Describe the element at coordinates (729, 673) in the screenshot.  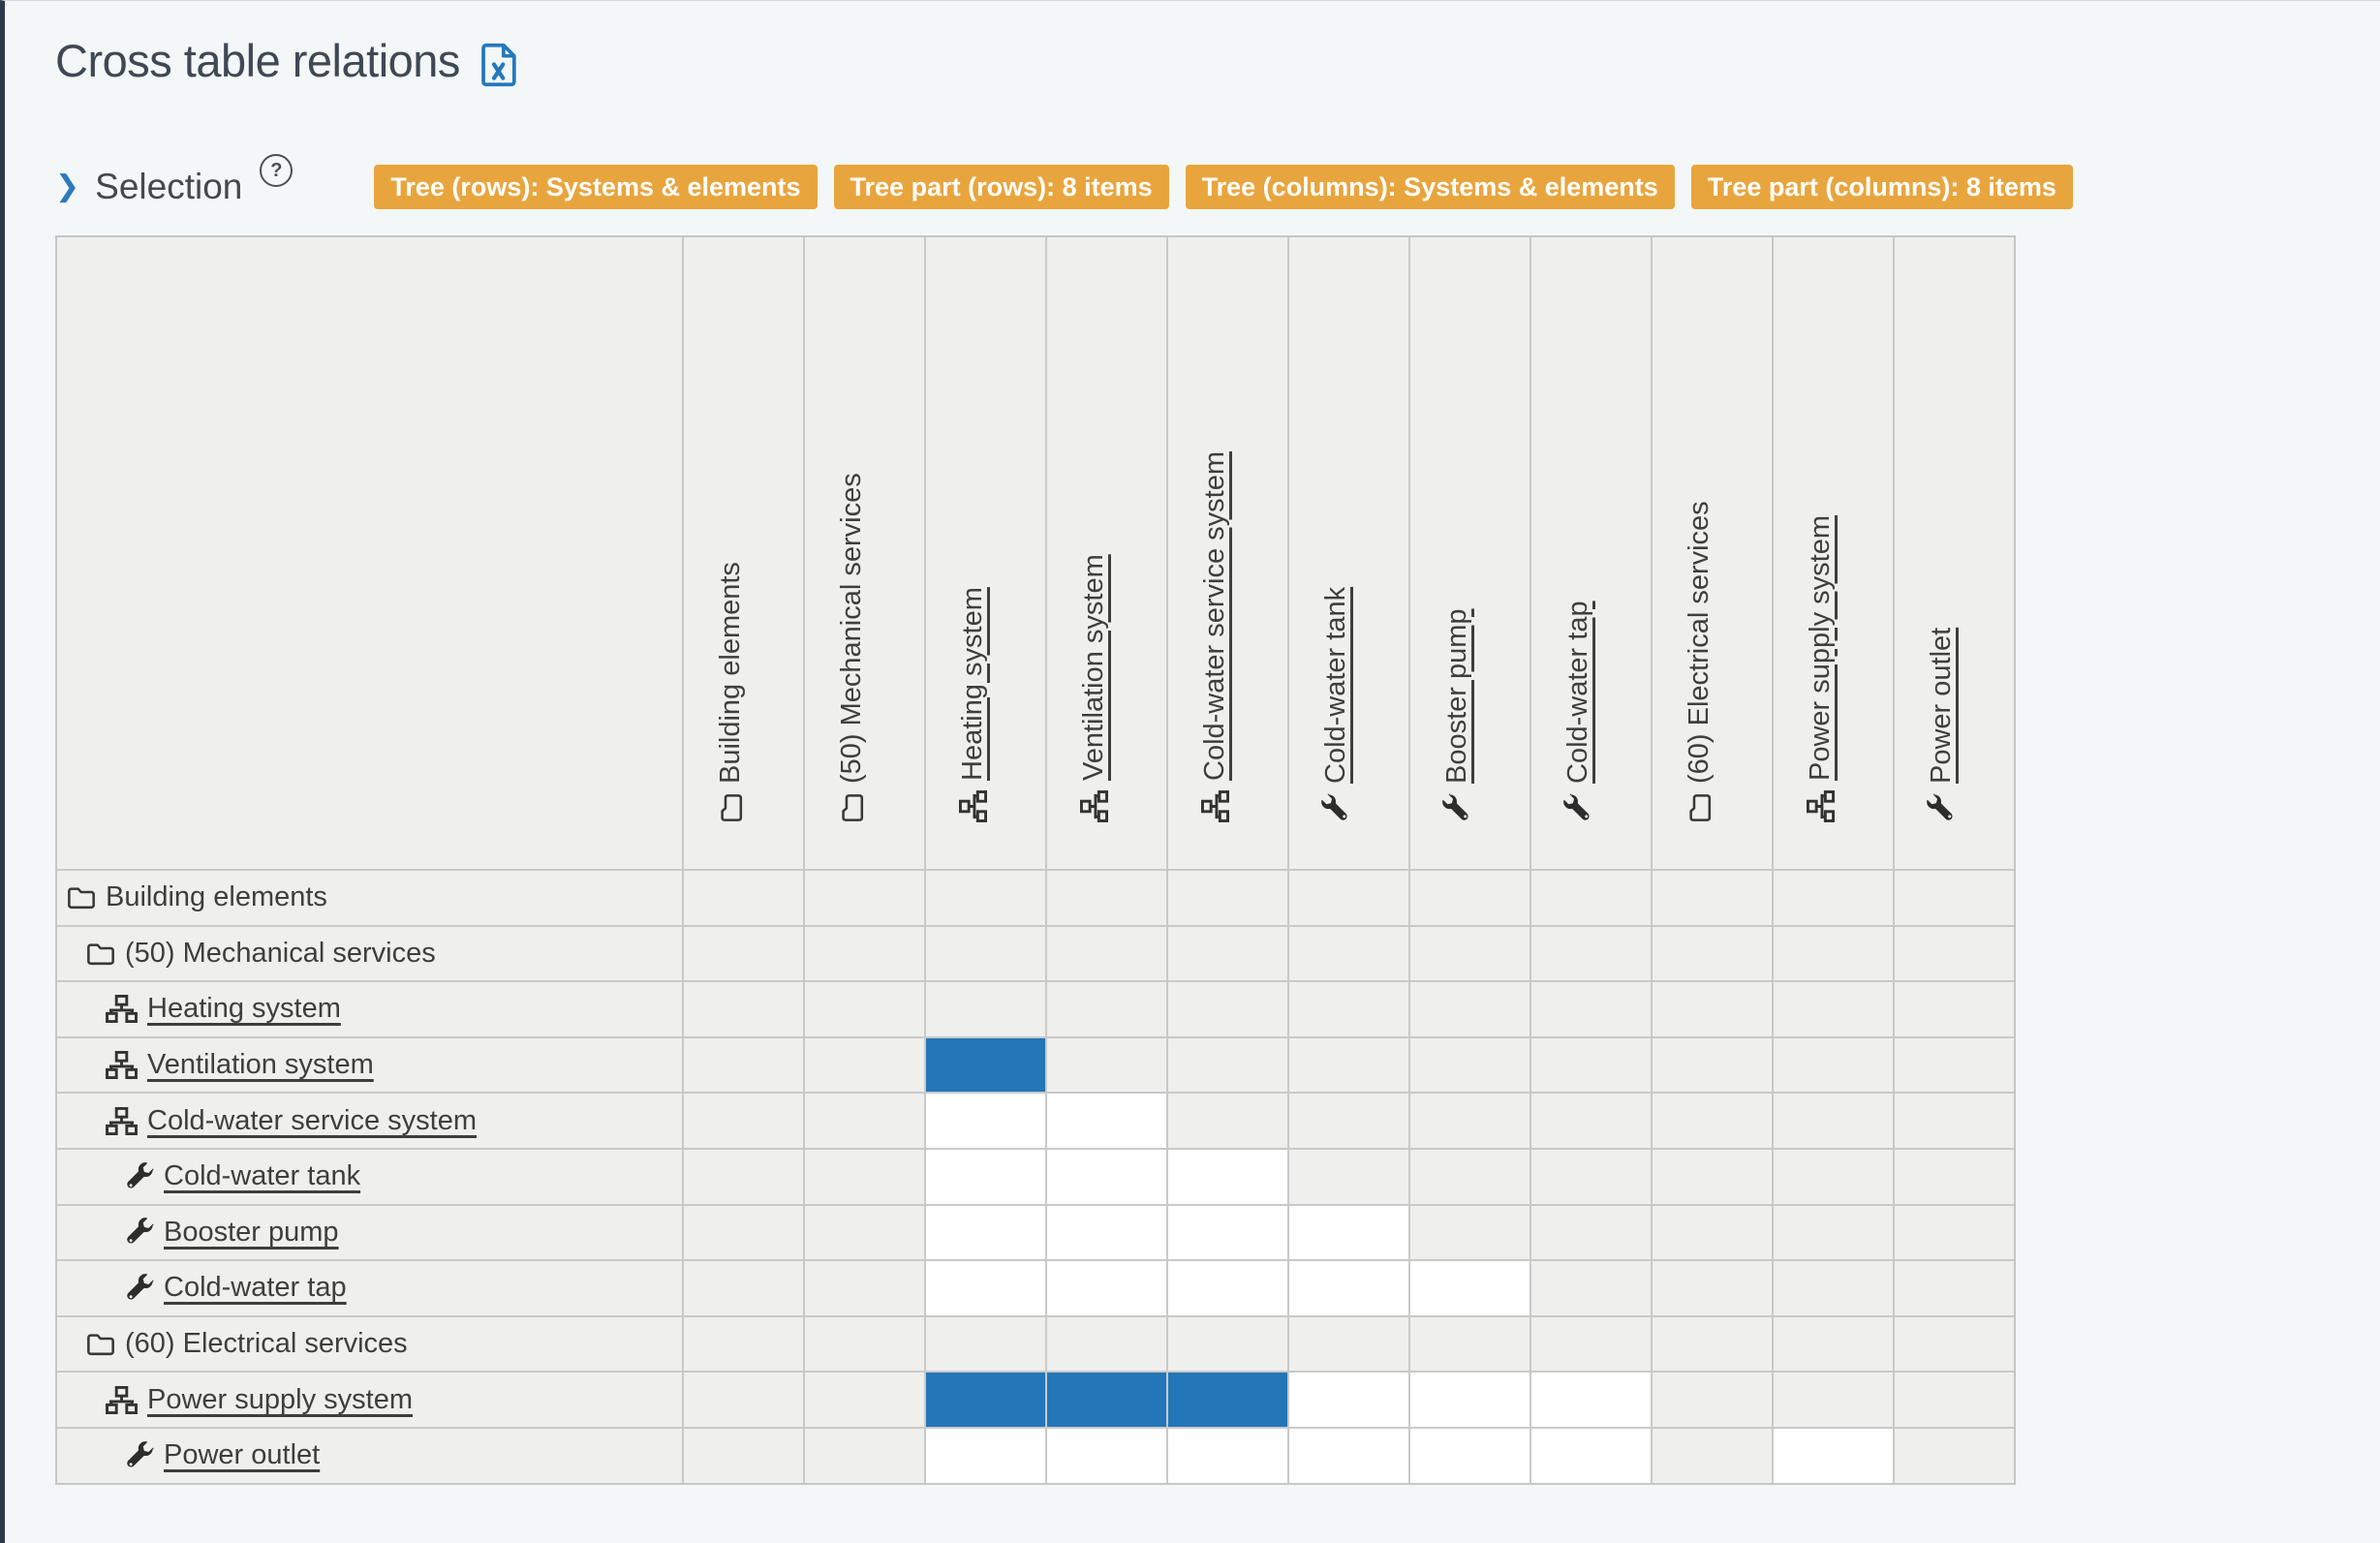
I see `column-header-label: Building elements` at that location.